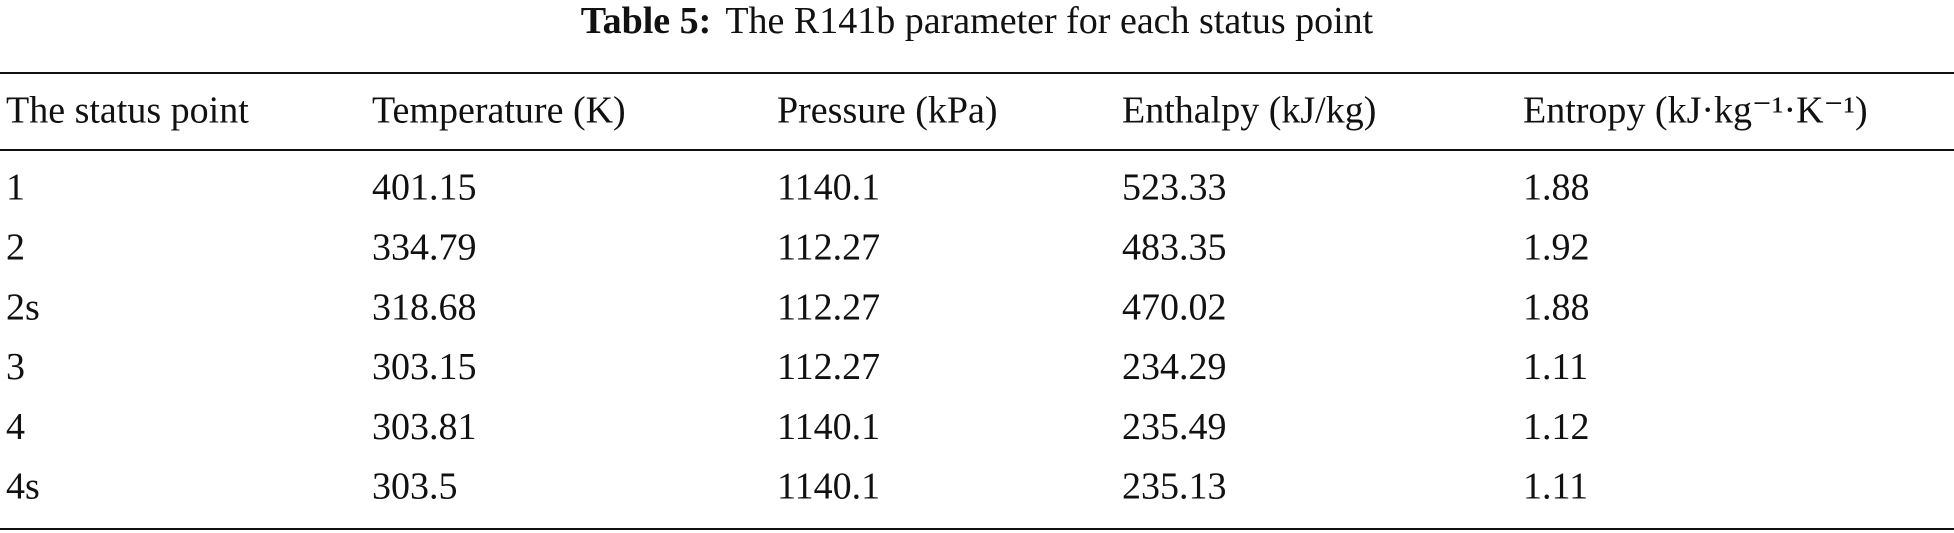 The height and width of the screenshot is (533, 1954). What do you see at coordinates (424, 427) in the screenshot?
I see `cell: 303.81` at bounding box center [424, 427].